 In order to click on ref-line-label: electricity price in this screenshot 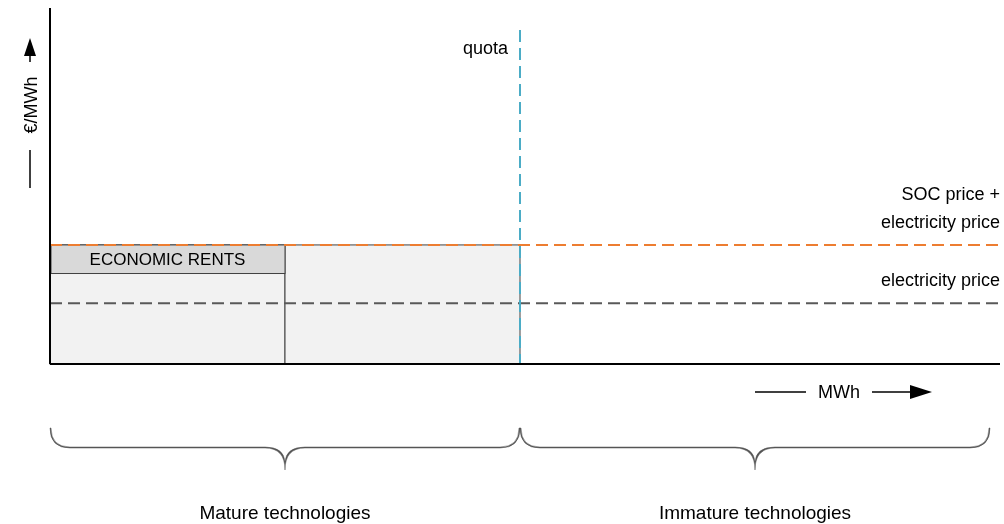, I will do `click(940, 280)`.